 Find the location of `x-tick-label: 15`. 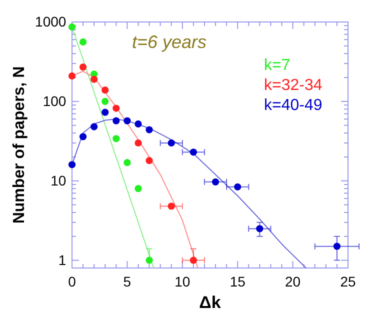

x-tick-label: 15 is located at coordinates (238, 281).